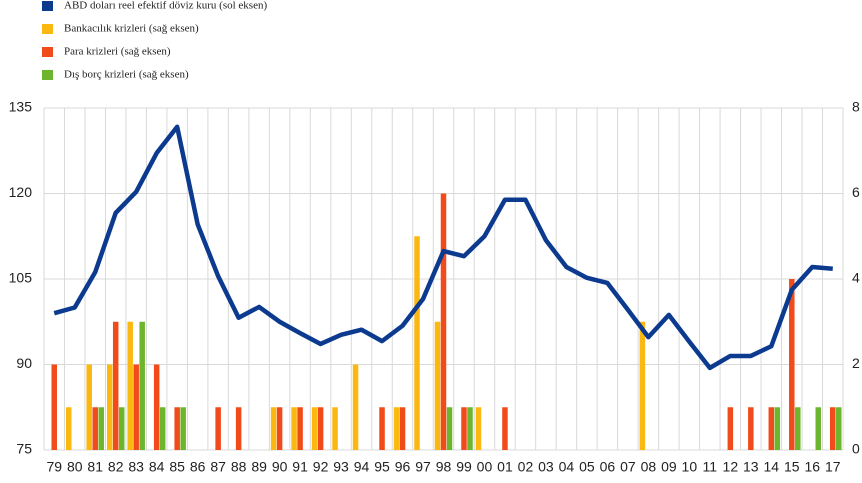  I want to click on x-tick-label: 86, so click(198, 467).